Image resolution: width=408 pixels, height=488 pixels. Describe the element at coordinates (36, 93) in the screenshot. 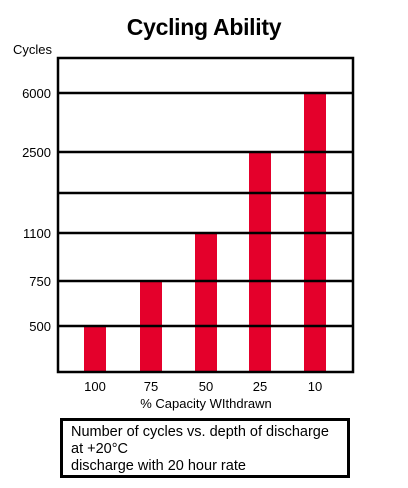

I see `y-tick-label-6000: 6000` at that location.